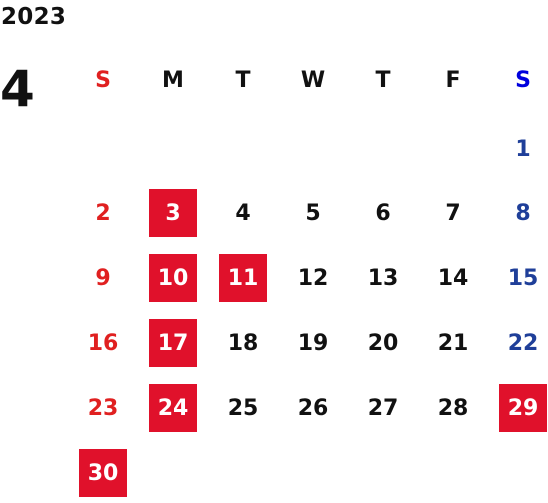  Describe the element at coordinates (313, 408) in the screenshot. I see `date-cell: 26` at that location.